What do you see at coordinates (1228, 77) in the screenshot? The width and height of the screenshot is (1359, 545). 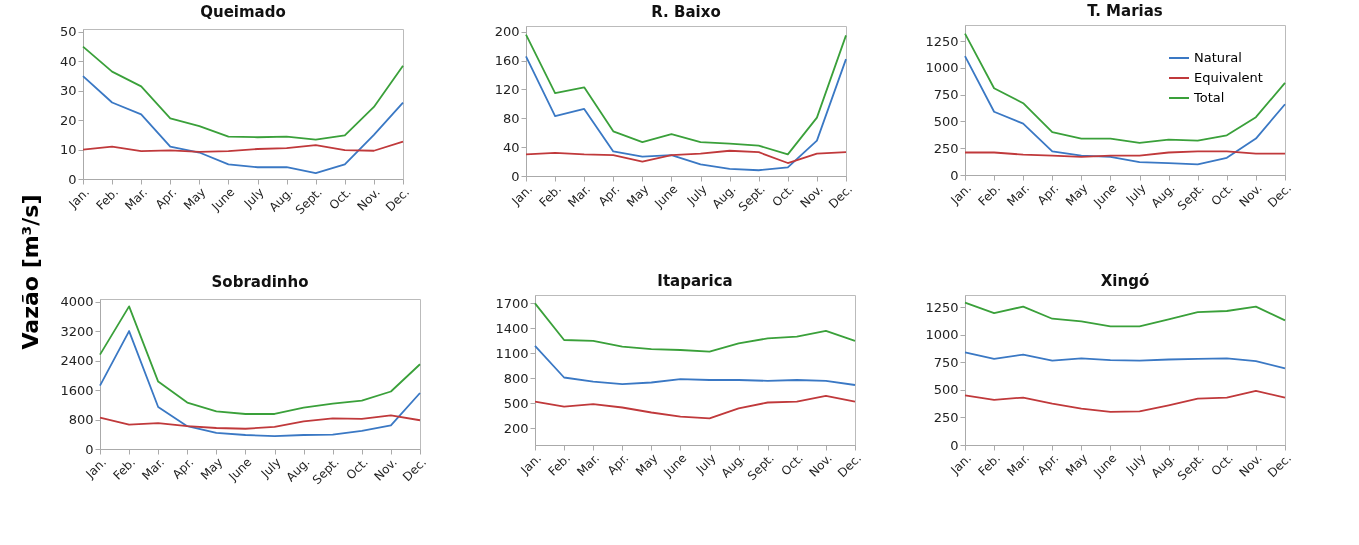 I see `legend-label: Equivalent` at bounding box center [1228, 77].